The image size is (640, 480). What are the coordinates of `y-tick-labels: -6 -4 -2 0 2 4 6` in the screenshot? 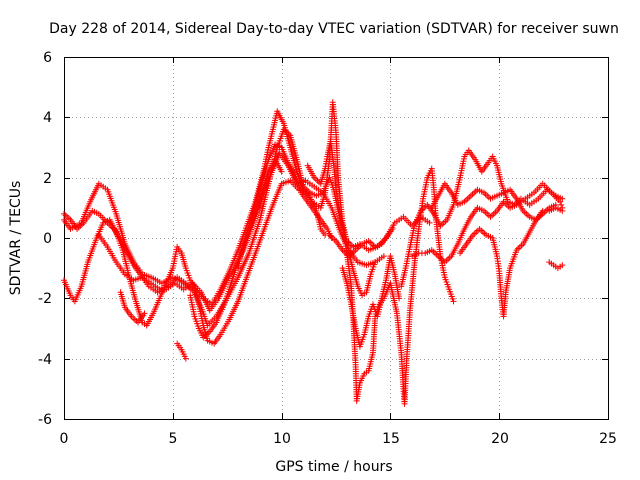 It's located at (45, 239).